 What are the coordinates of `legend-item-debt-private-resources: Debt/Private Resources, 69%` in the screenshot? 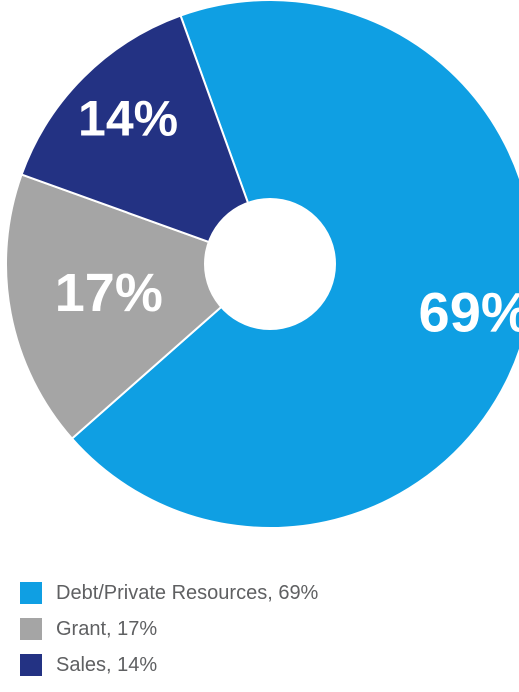 It's located at (169, 593).